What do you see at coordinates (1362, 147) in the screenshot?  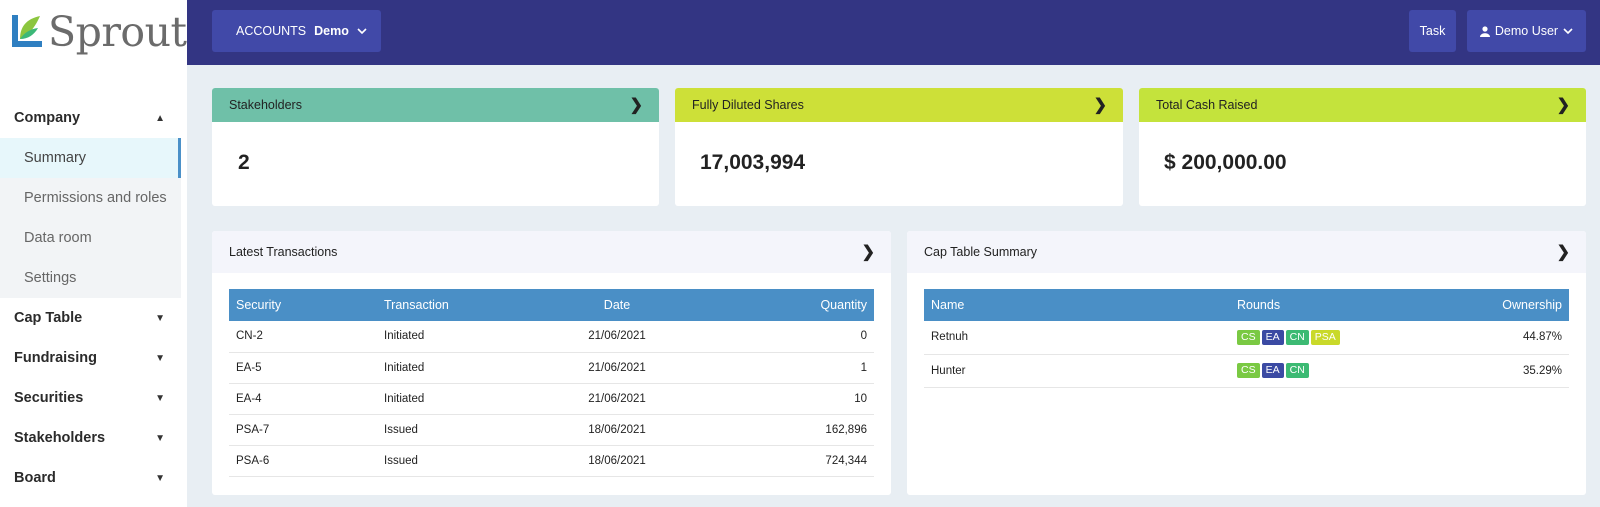 I see `total-cash-raised-card: Total Cash Raised ❯ $ 200,000.00` at bounding box center [1362, 147].